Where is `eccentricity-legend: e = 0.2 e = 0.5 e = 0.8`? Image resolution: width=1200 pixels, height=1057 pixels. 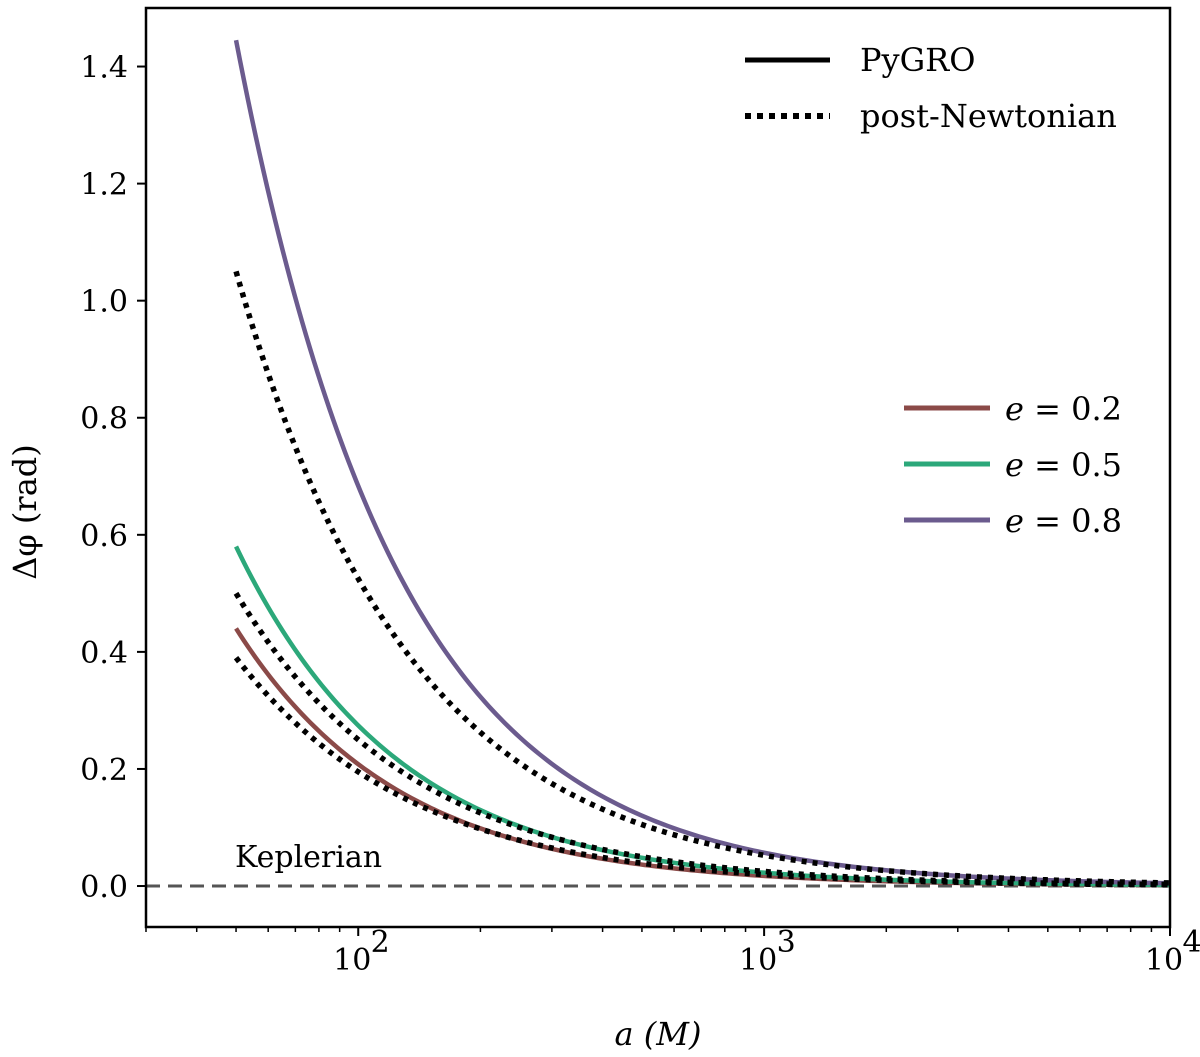
eccentricity-legend: e = 0.2 e = 0.5 e = 0.8 is located at coordinates (1013, 465).